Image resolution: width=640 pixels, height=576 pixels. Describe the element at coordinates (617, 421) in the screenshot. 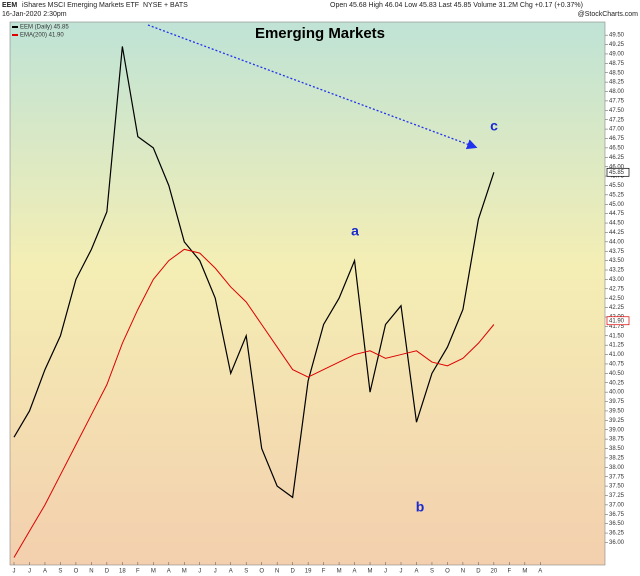

I see `y-tick-label: 39.25` at that location.